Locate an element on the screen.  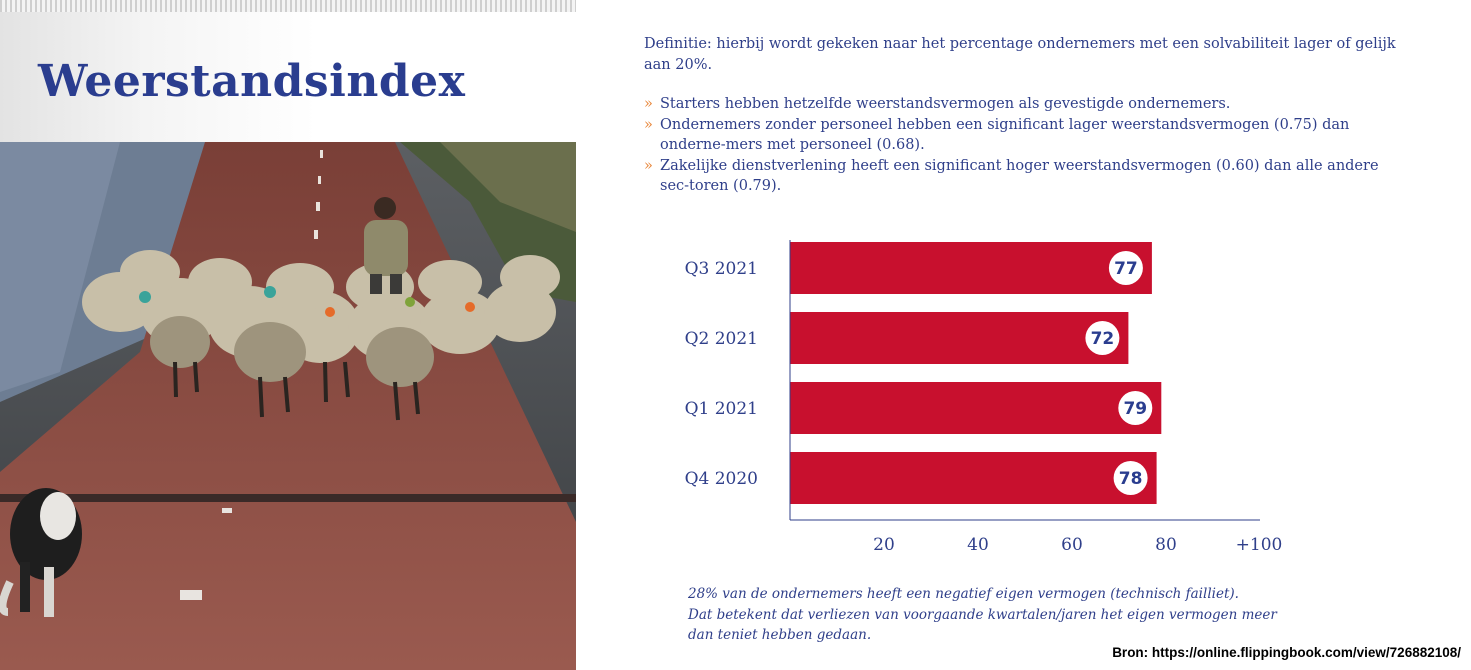
page-title: Weerstandsindex is located at coordinates (252, 81).